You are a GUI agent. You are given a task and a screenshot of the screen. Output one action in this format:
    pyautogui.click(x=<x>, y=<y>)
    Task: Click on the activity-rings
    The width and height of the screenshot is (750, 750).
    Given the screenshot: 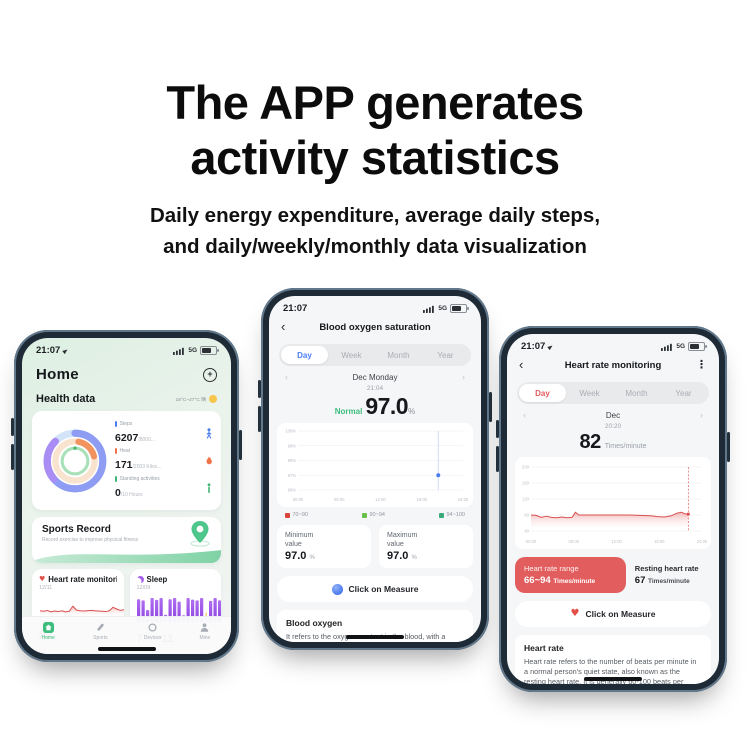 What is the action you would take?
    pyautogui.click(x=75, y=460)
    